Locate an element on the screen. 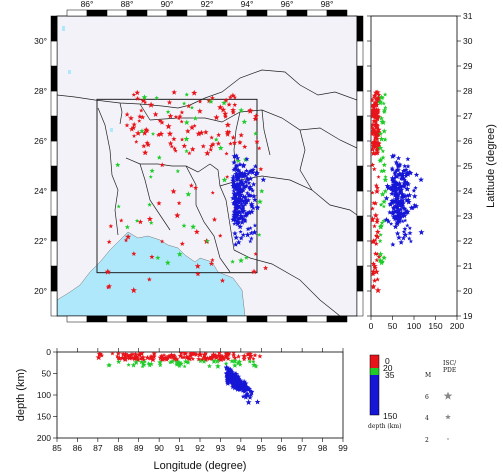  catalog-header-1: ISC/ is located at coordinates (450, 363).